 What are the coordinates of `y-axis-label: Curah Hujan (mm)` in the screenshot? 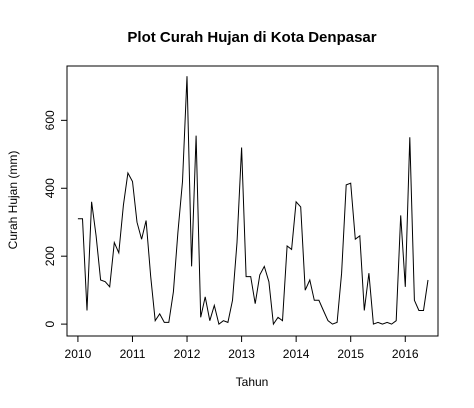 It's located at (13, 200).